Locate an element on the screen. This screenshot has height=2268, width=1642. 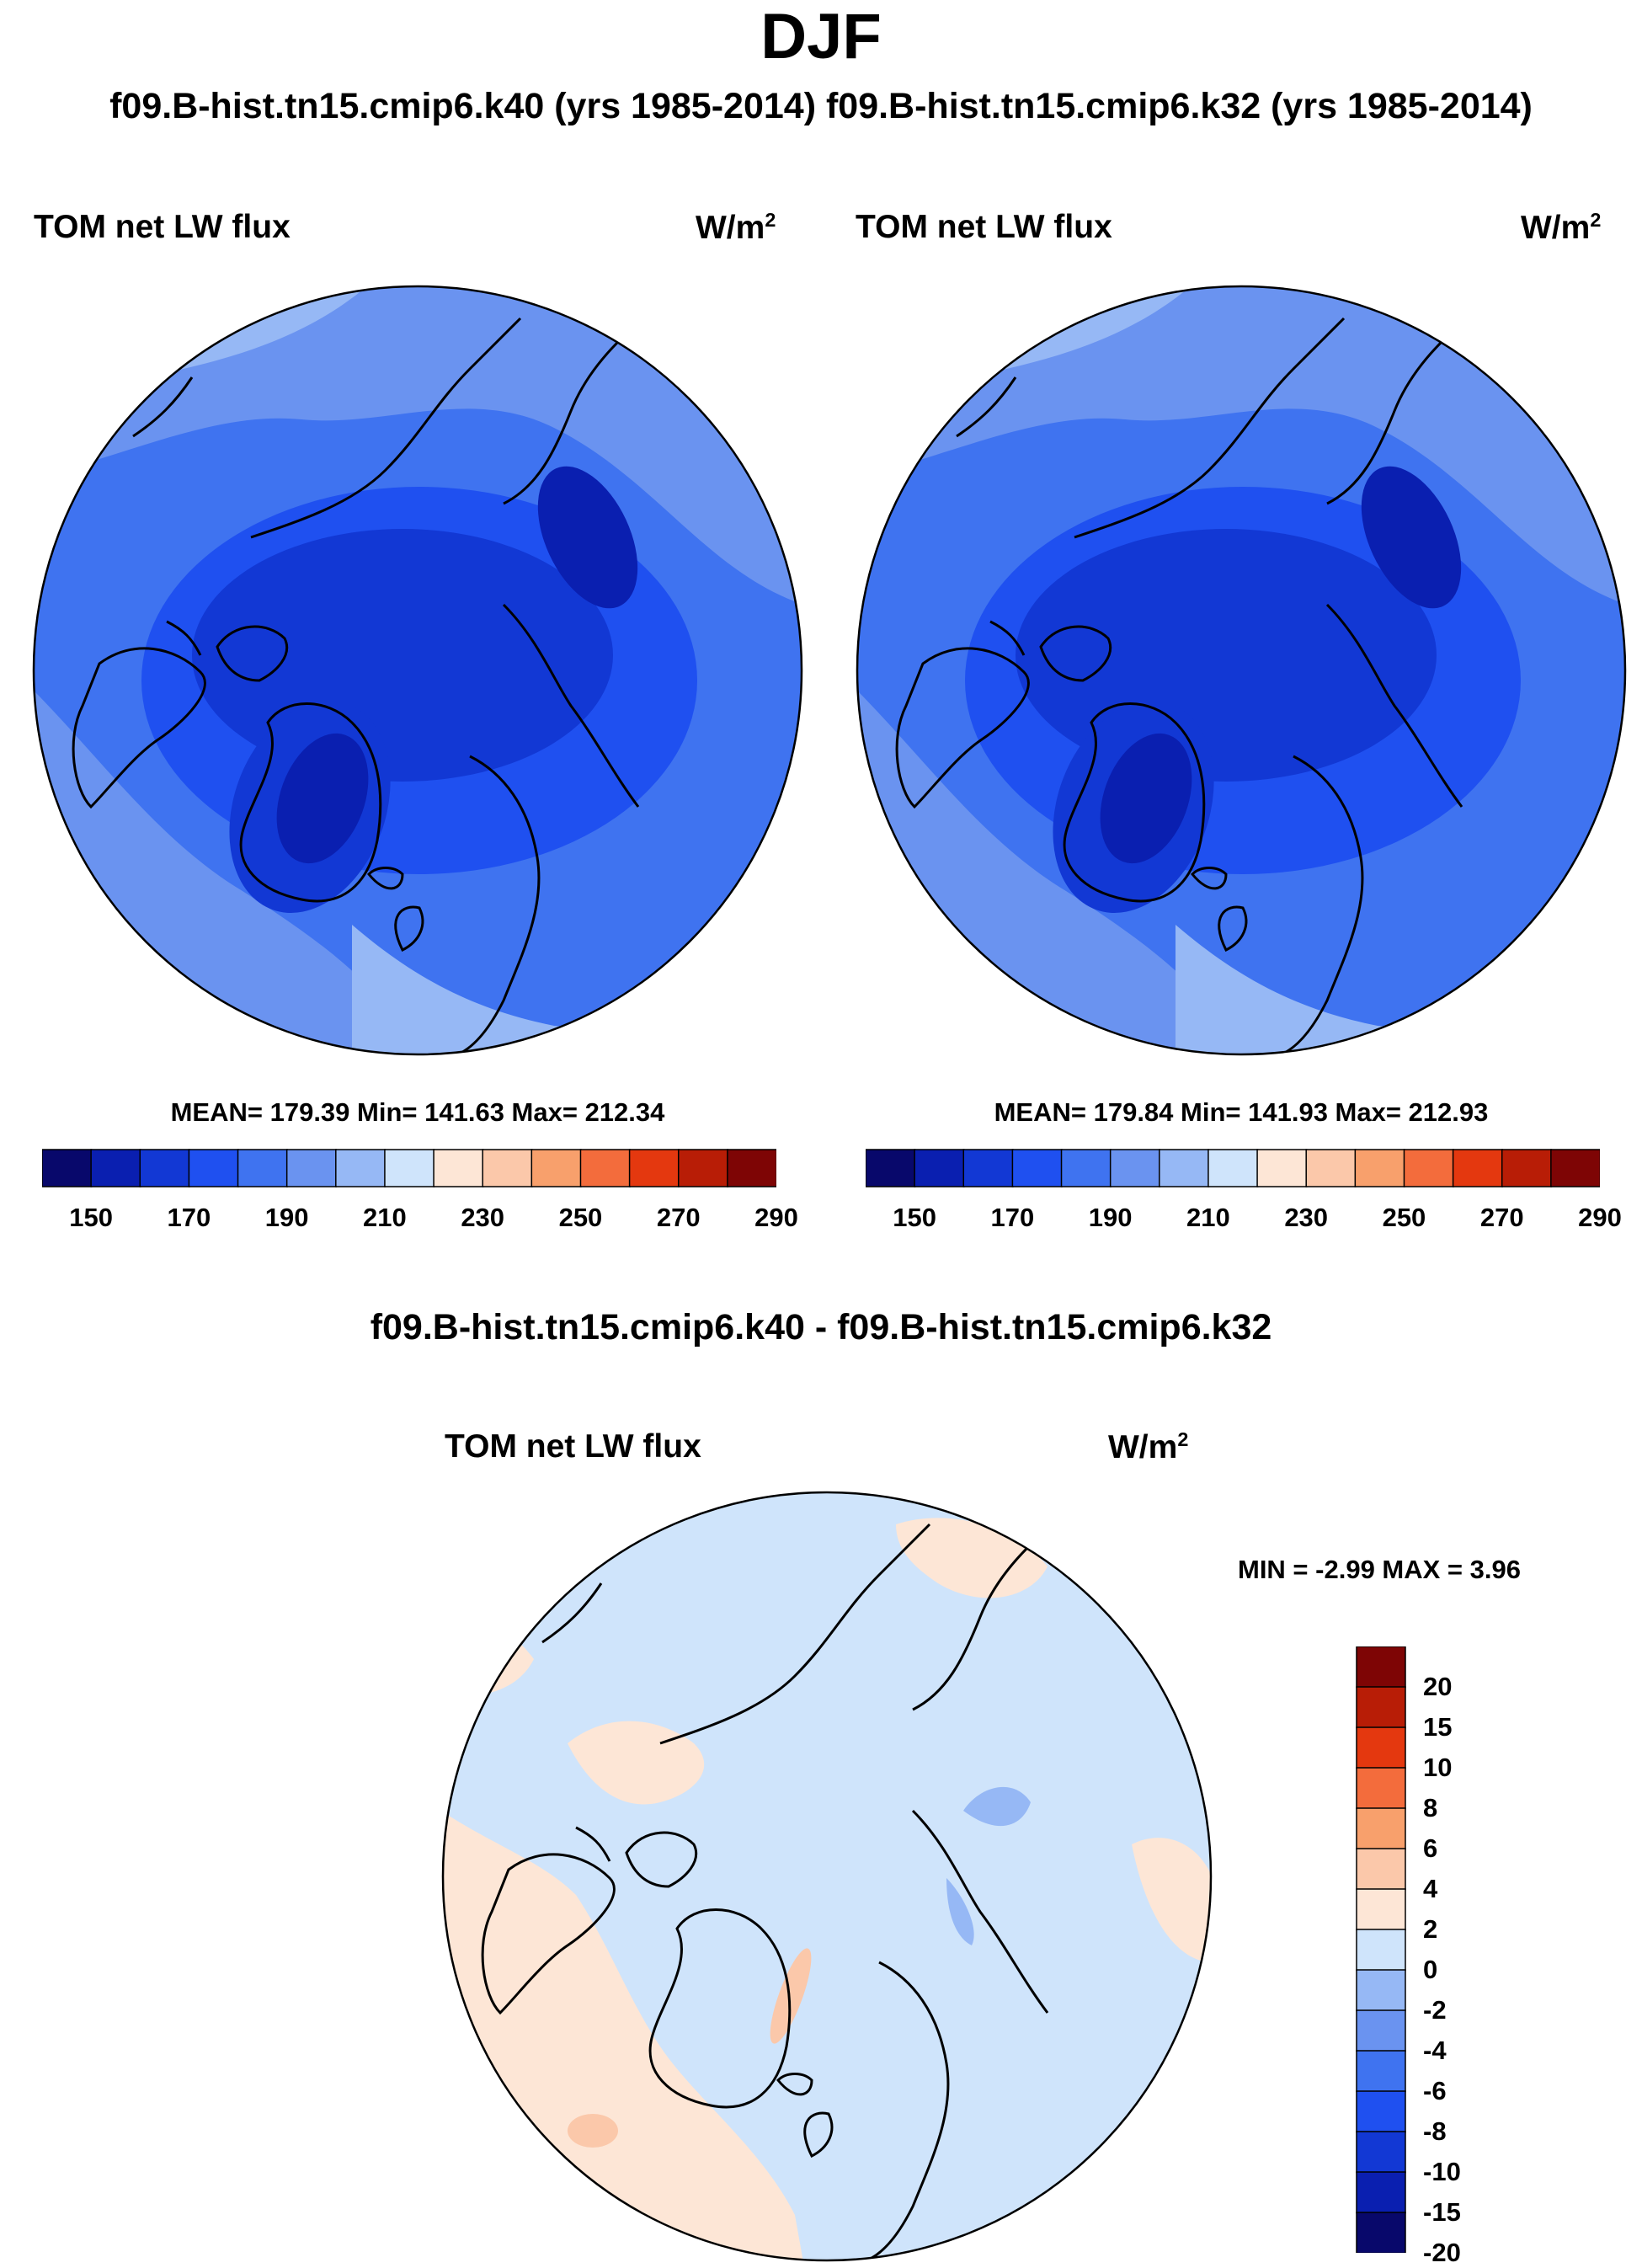
panel2-units-label: W/m2 is located at coordinates (1561, 228).